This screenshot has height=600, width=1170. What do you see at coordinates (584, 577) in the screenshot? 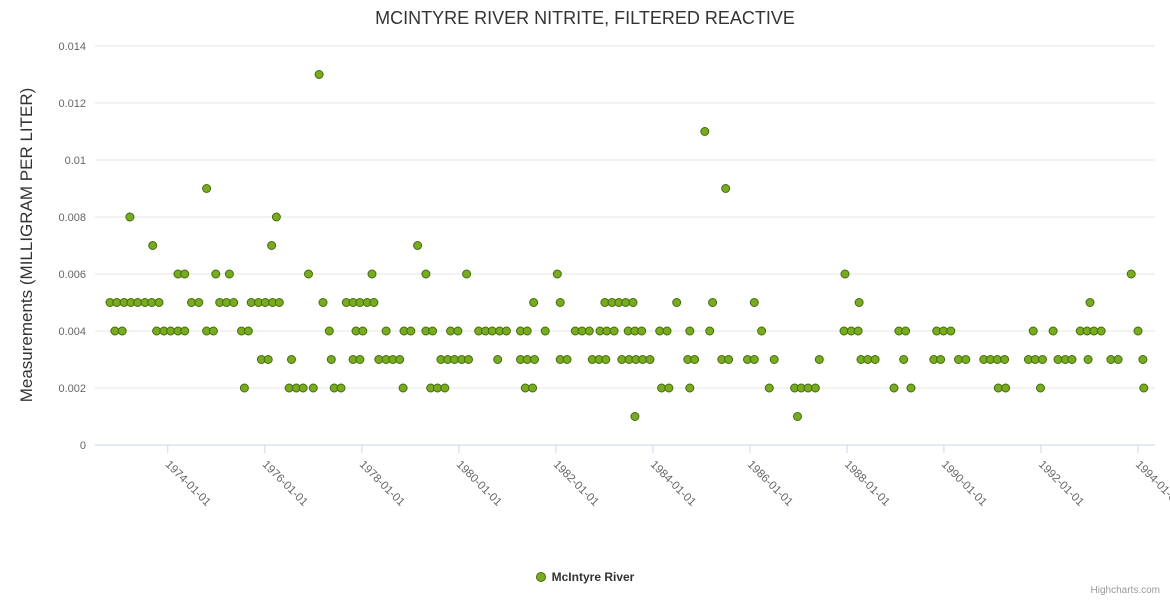
I see `legend-item-mcintyre-river: McIntyre River` at bounding box center [584, 577].